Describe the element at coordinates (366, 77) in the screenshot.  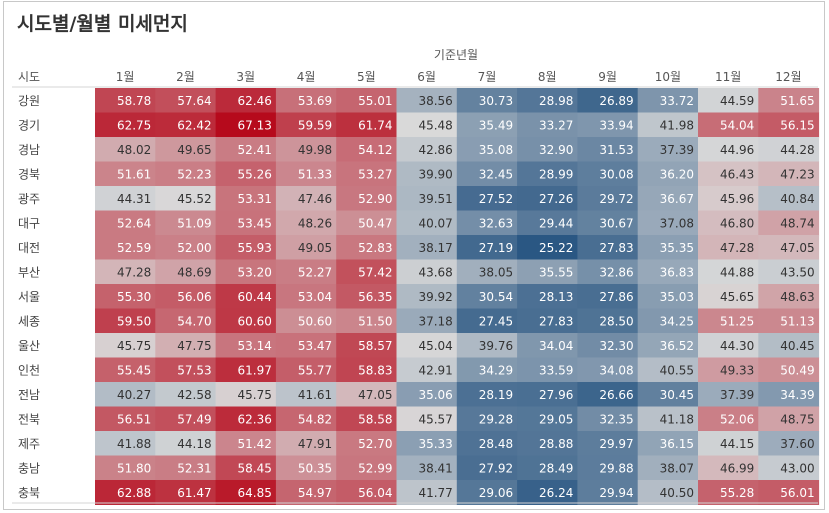
I see `column-label: 5월` at that location.